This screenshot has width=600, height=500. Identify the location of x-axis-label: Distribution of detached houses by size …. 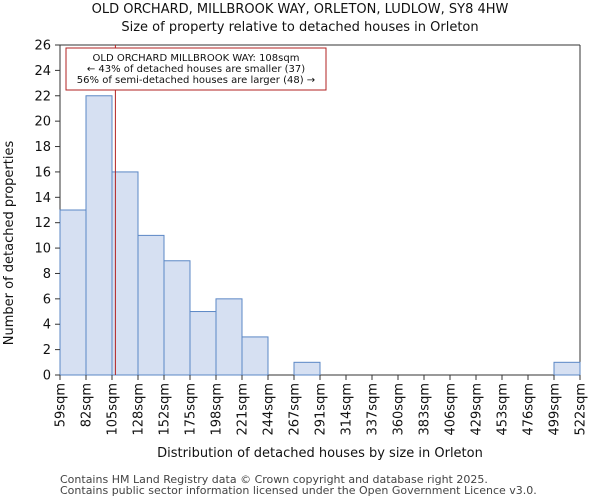
(320, 453).